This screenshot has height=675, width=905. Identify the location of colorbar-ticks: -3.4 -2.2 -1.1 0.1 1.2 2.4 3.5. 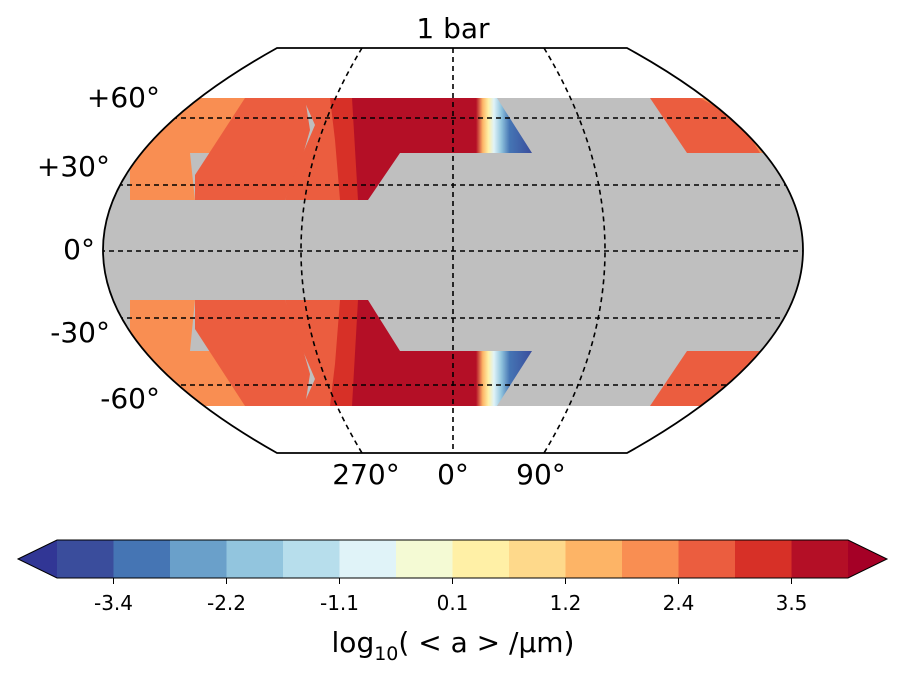
(450, 596).